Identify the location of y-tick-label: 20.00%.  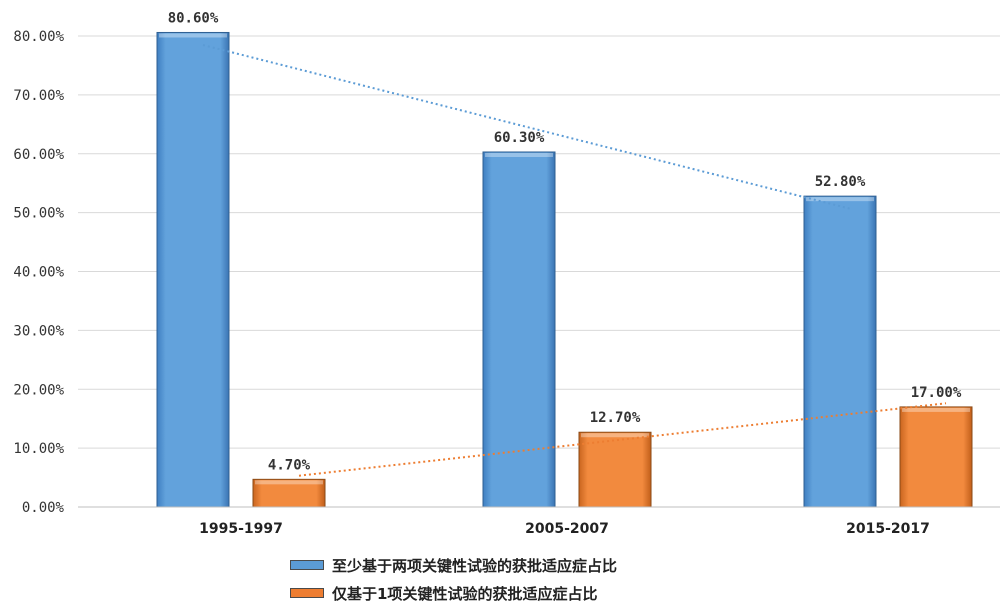
(38, 390).